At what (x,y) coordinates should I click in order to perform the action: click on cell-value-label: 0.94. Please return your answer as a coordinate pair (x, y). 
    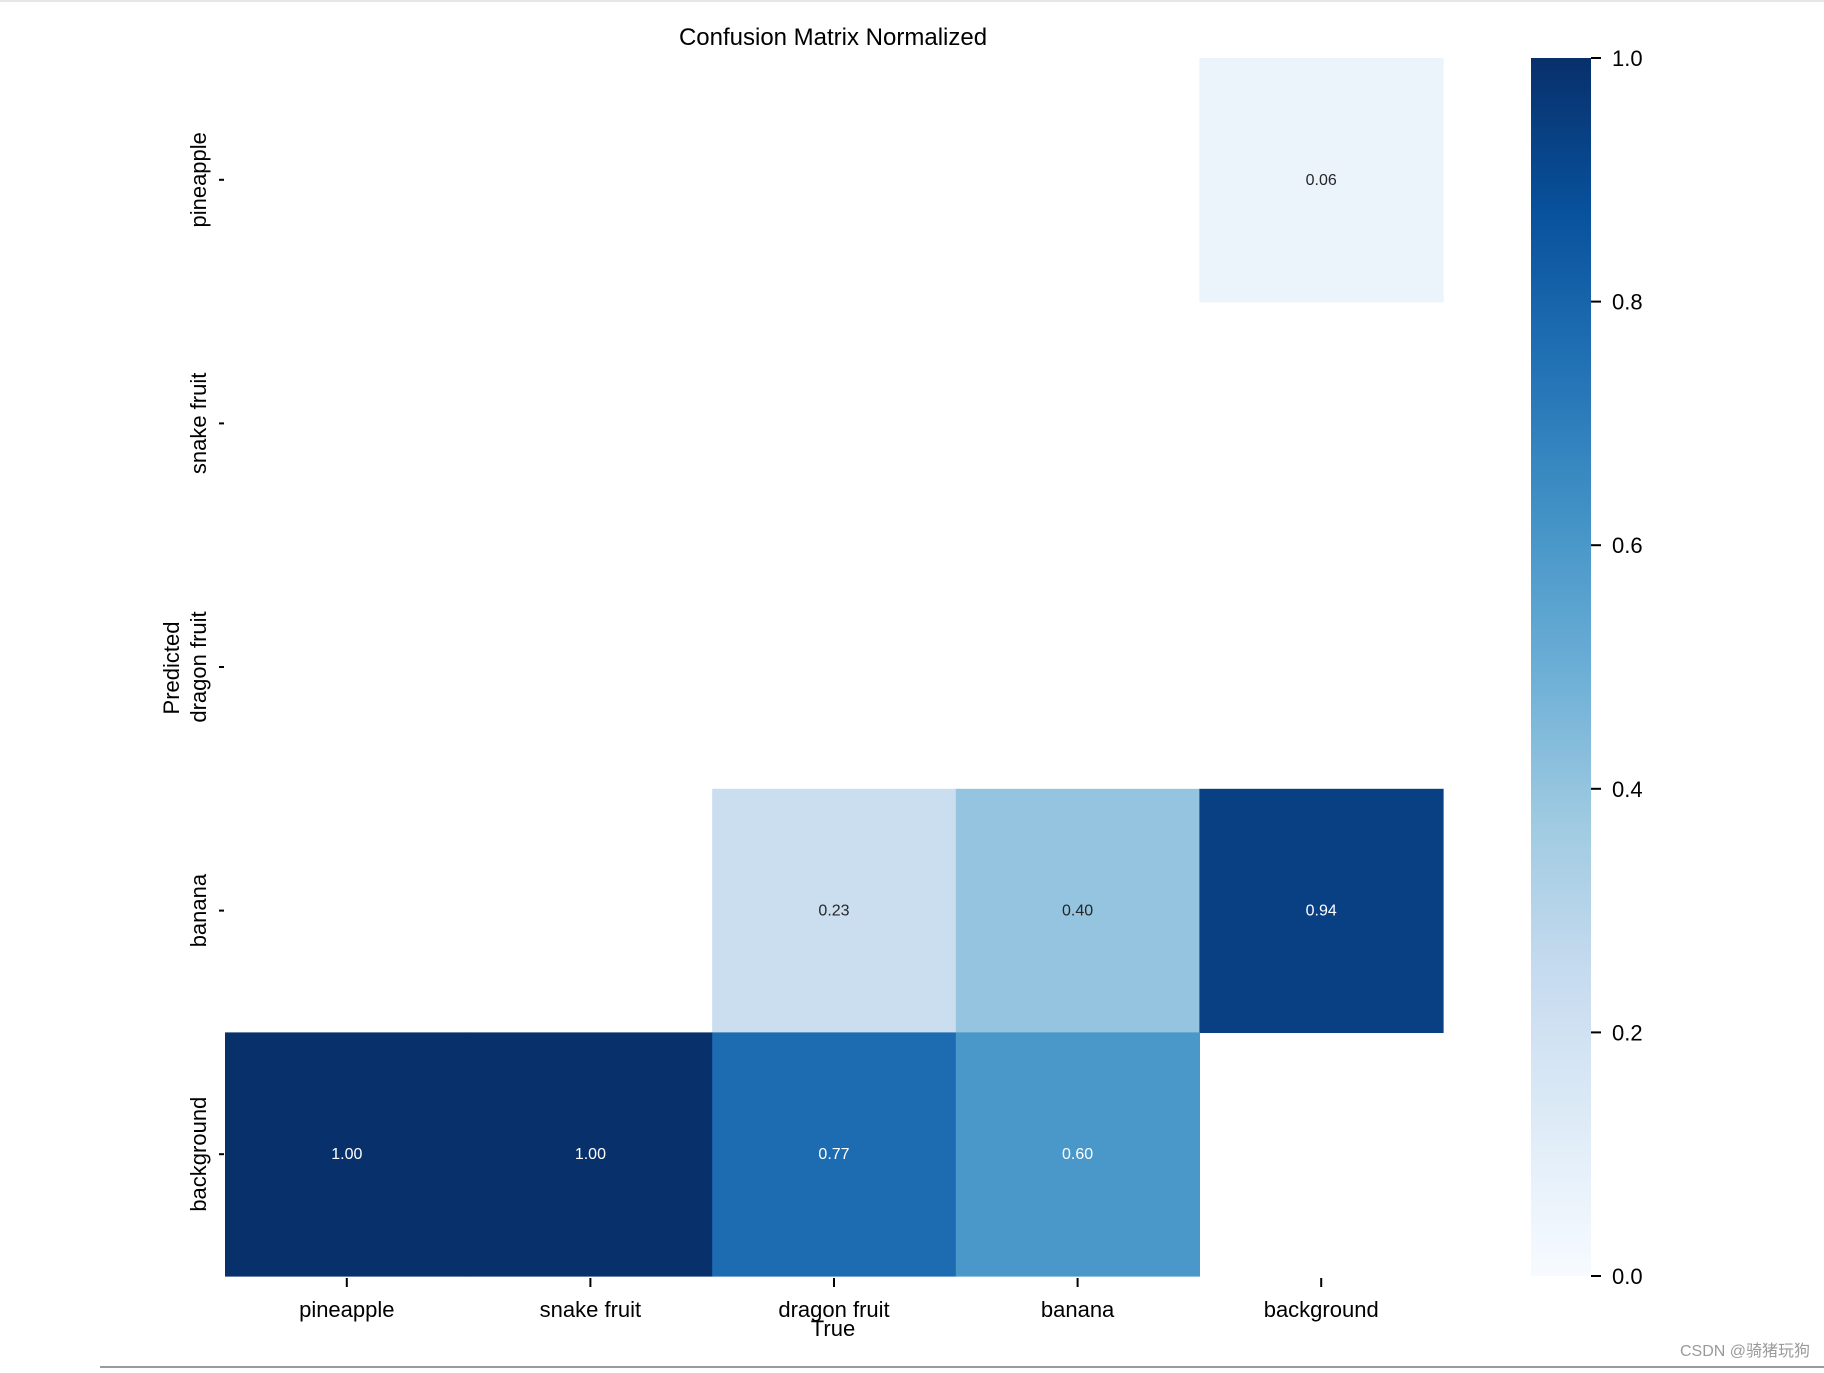
    Looking at the image, I should click on (1321, 911).